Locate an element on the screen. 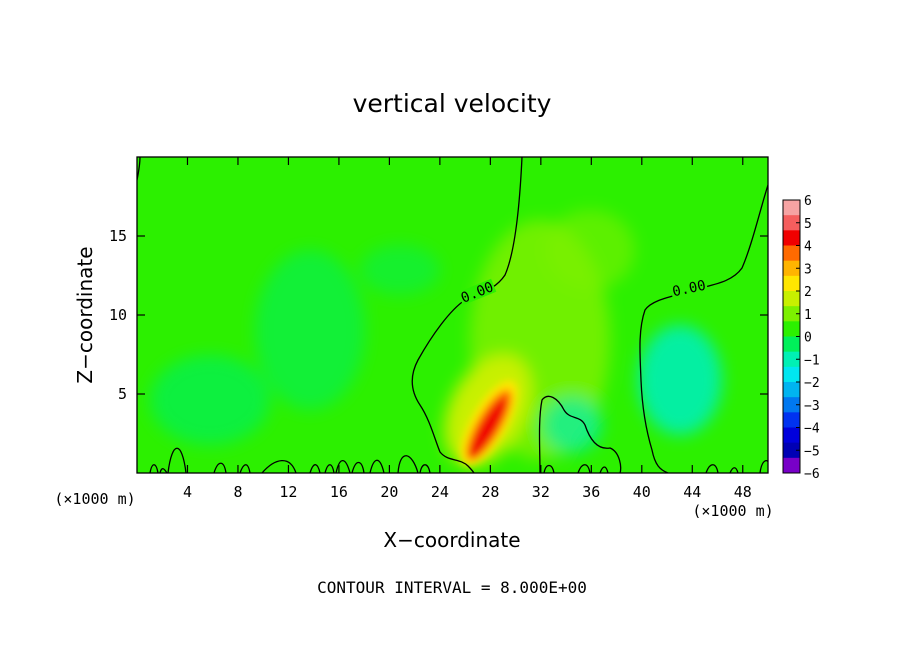 The height and width of the screenshot is (654, 904). colorbar-tick-label: 0 is located at coordinates (808, 338).